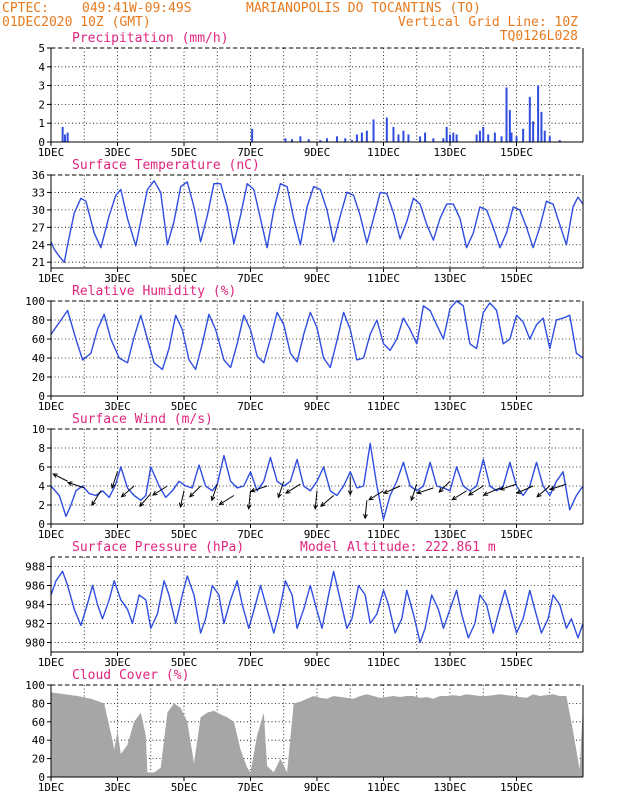  What do you see at coordinates (516, 662) in the screenshot?
I see `pres-xtick-label: 15DEC` at bounding box center [516, 662].